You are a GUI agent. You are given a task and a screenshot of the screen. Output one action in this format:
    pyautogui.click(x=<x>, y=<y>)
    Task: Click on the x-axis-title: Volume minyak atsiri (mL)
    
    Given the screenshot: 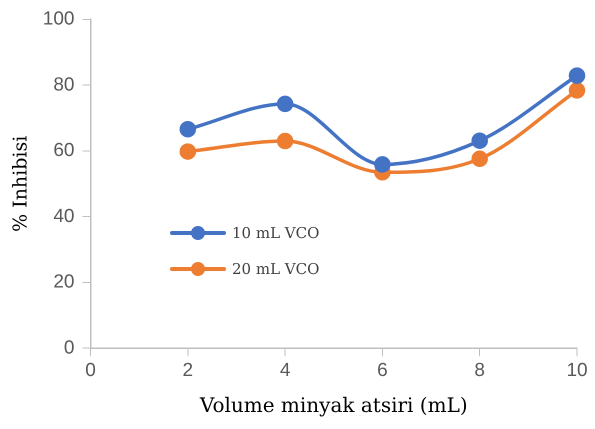 What is the action you would take?
    pyautogui.click(x=333, y=405)
    